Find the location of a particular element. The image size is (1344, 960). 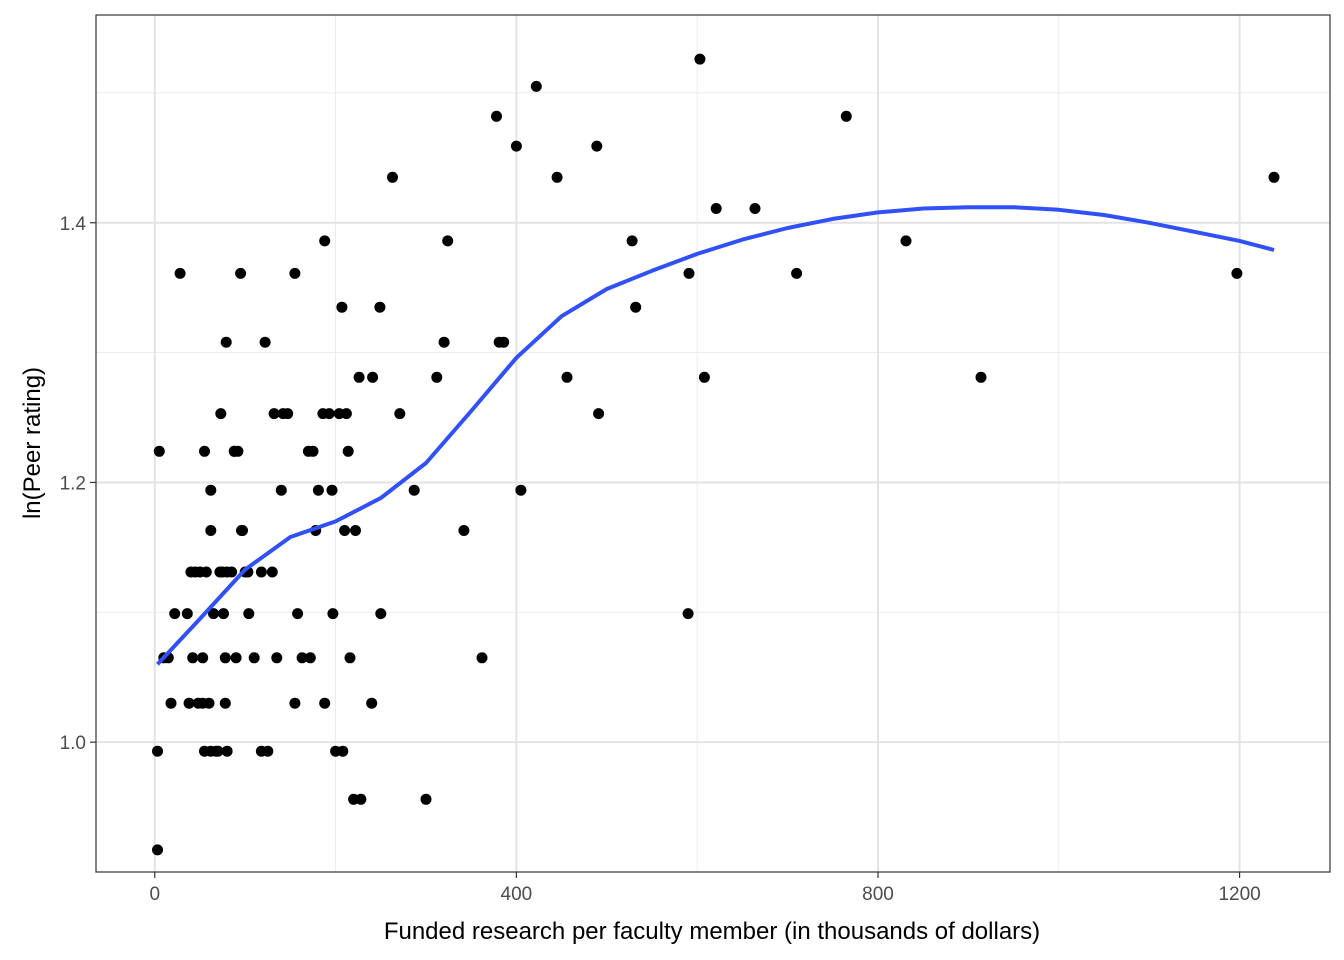

x-tick-label: 0 is located at coordinates (154, 894).